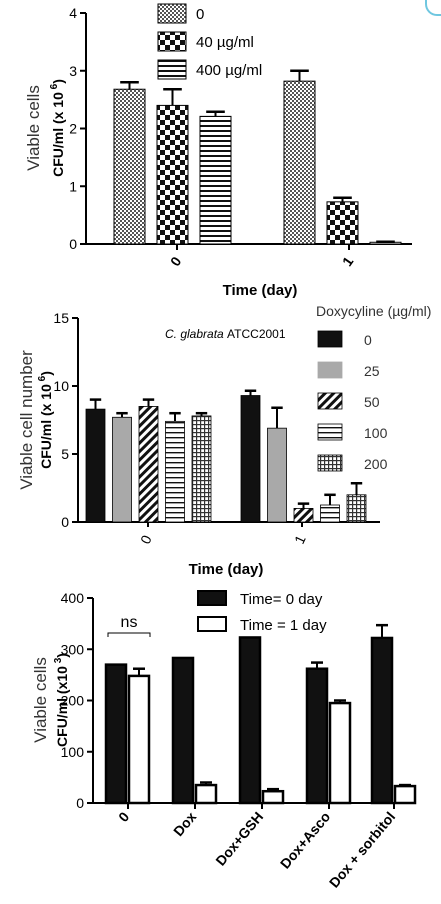 The image size is (441, 904). What do you see at coordinates (376, 433) in the screenshot?
I see `legend-label: 100` at bounding box center [376, 433].